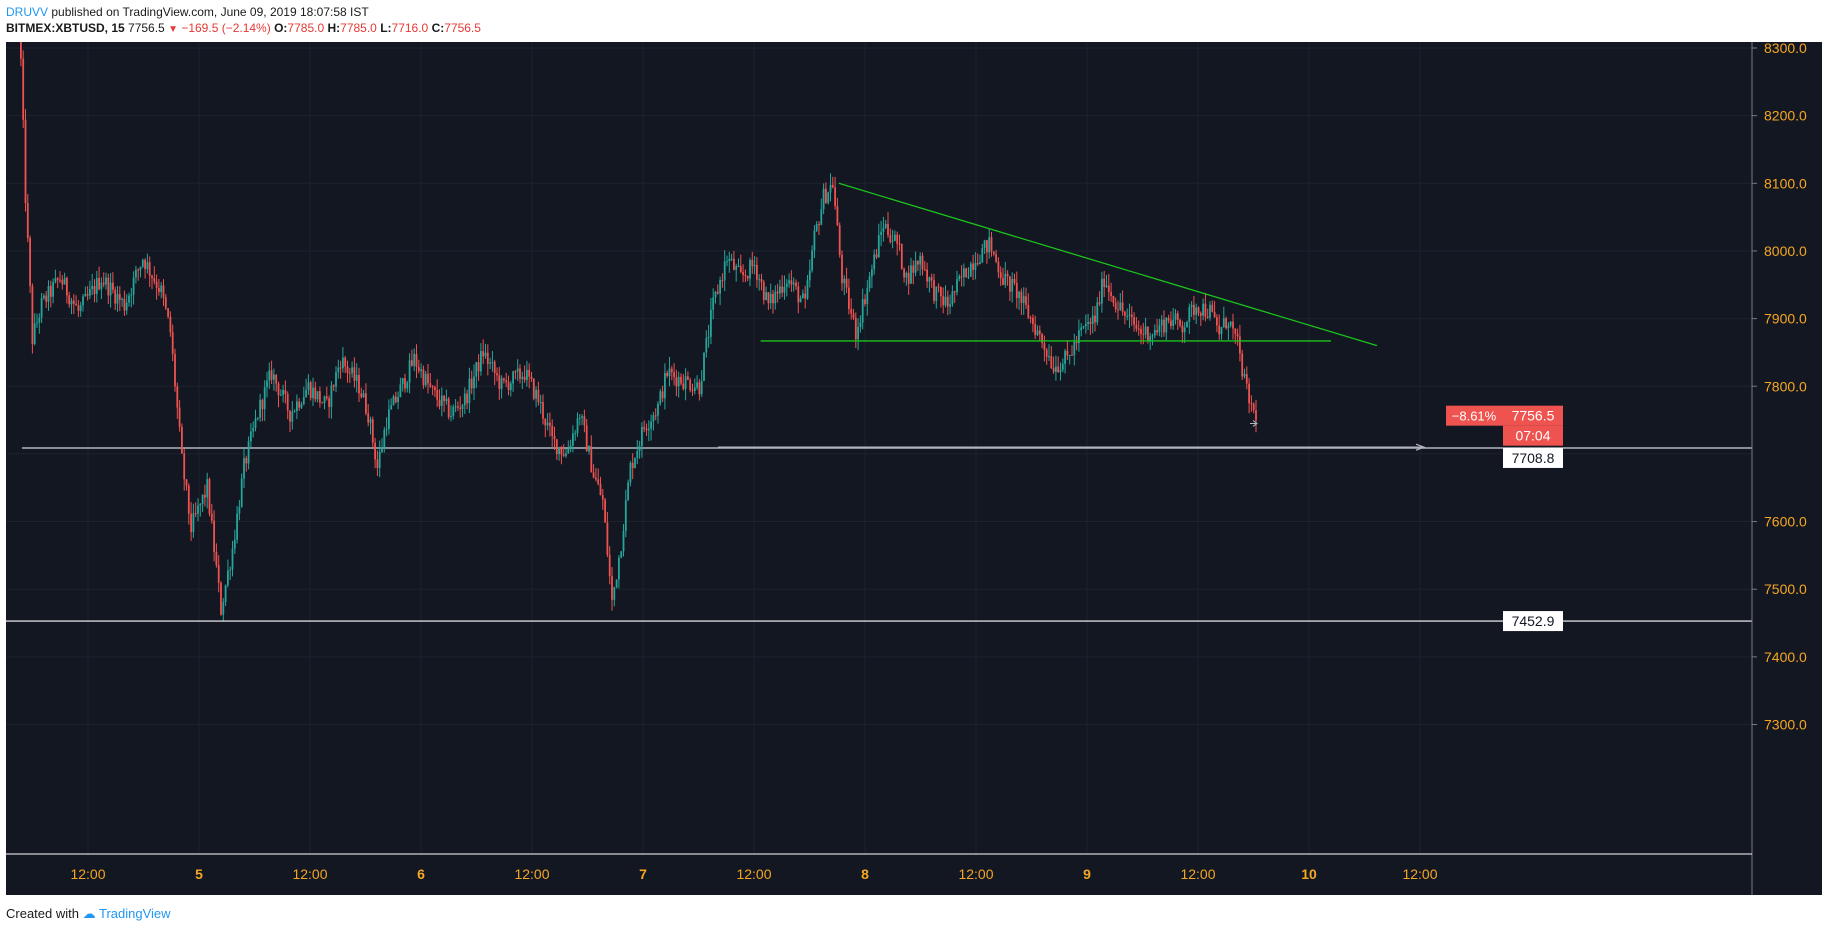 The width and height of the screenshot is (1828, 930). Describe the element at coordinates (438, 28) in the screenshot. I see `close-label: C:` at that location.